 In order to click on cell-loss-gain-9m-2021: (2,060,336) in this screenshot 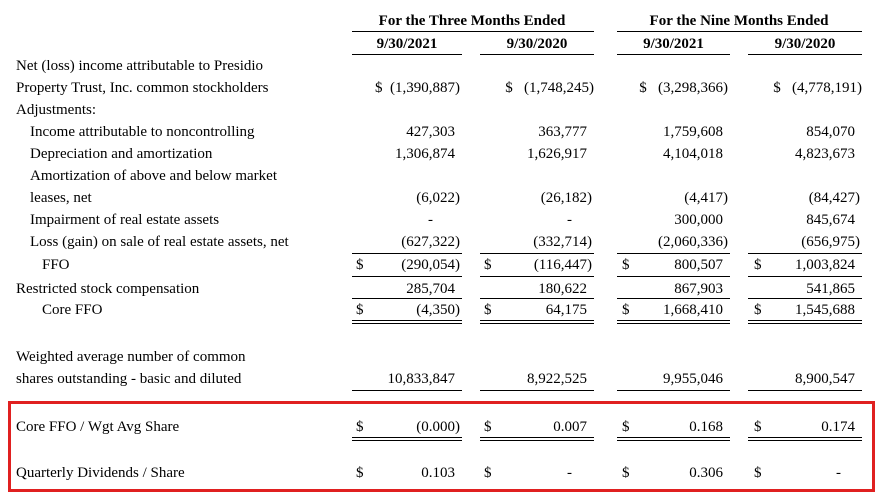, I will do `click(693, 242)`.